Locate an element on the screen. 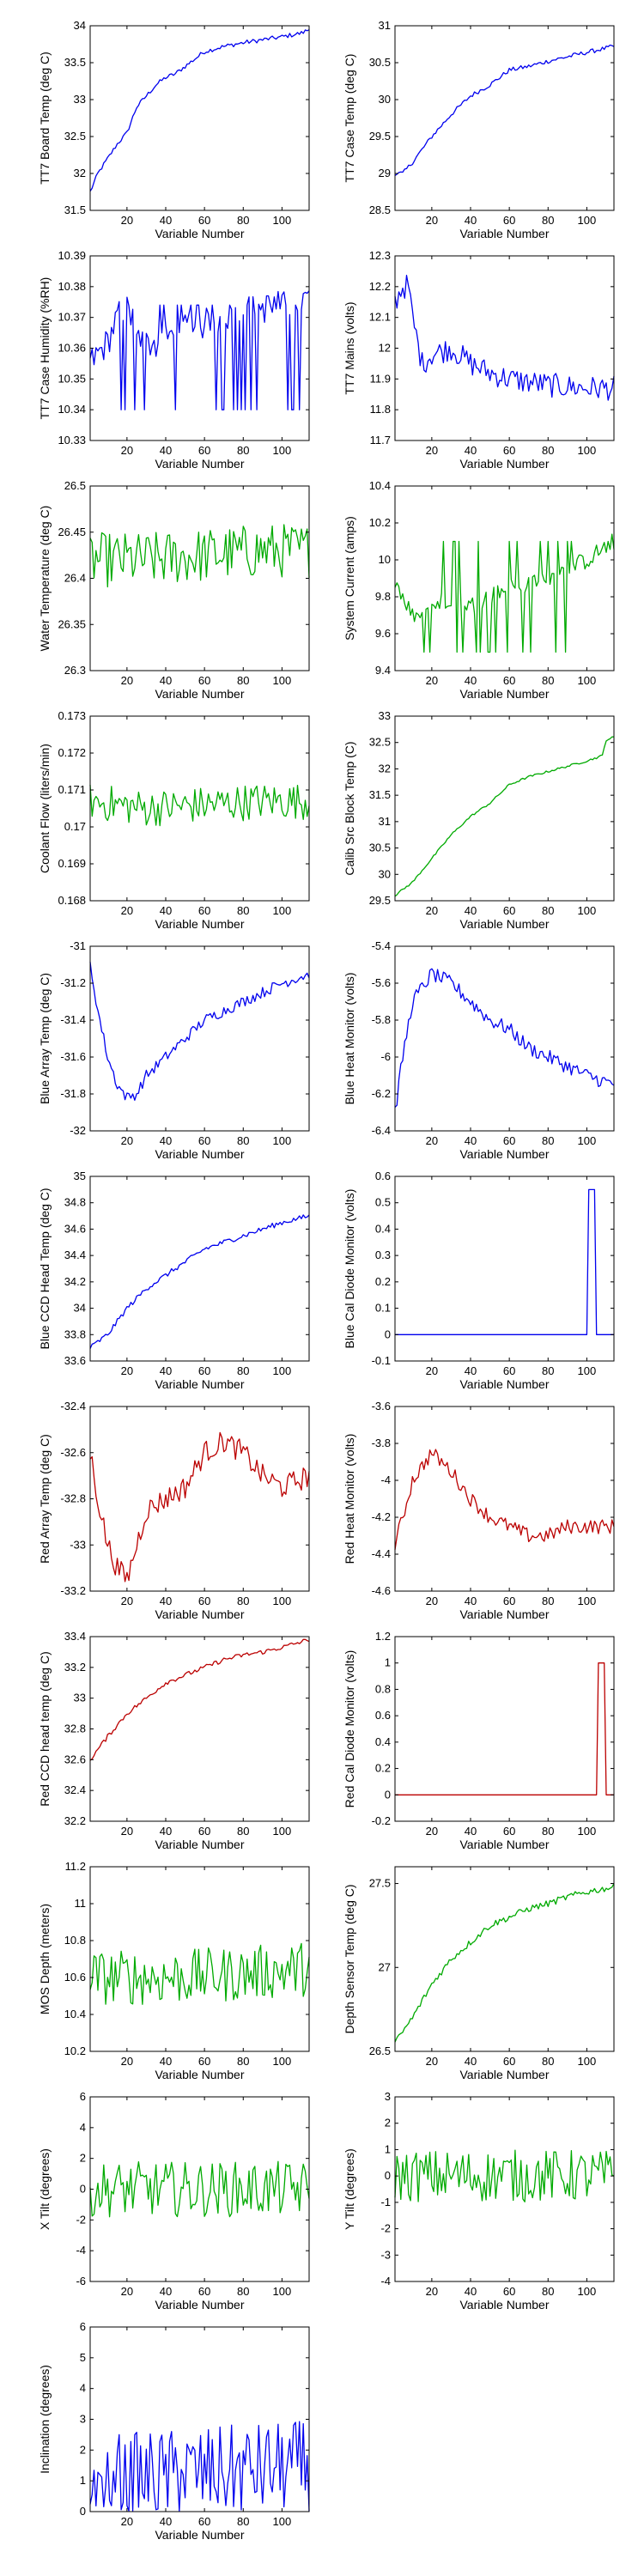 The width and height of the screenshot is (644, 2576). y-tick-label: 2 is located at coordinates (83, 2158).